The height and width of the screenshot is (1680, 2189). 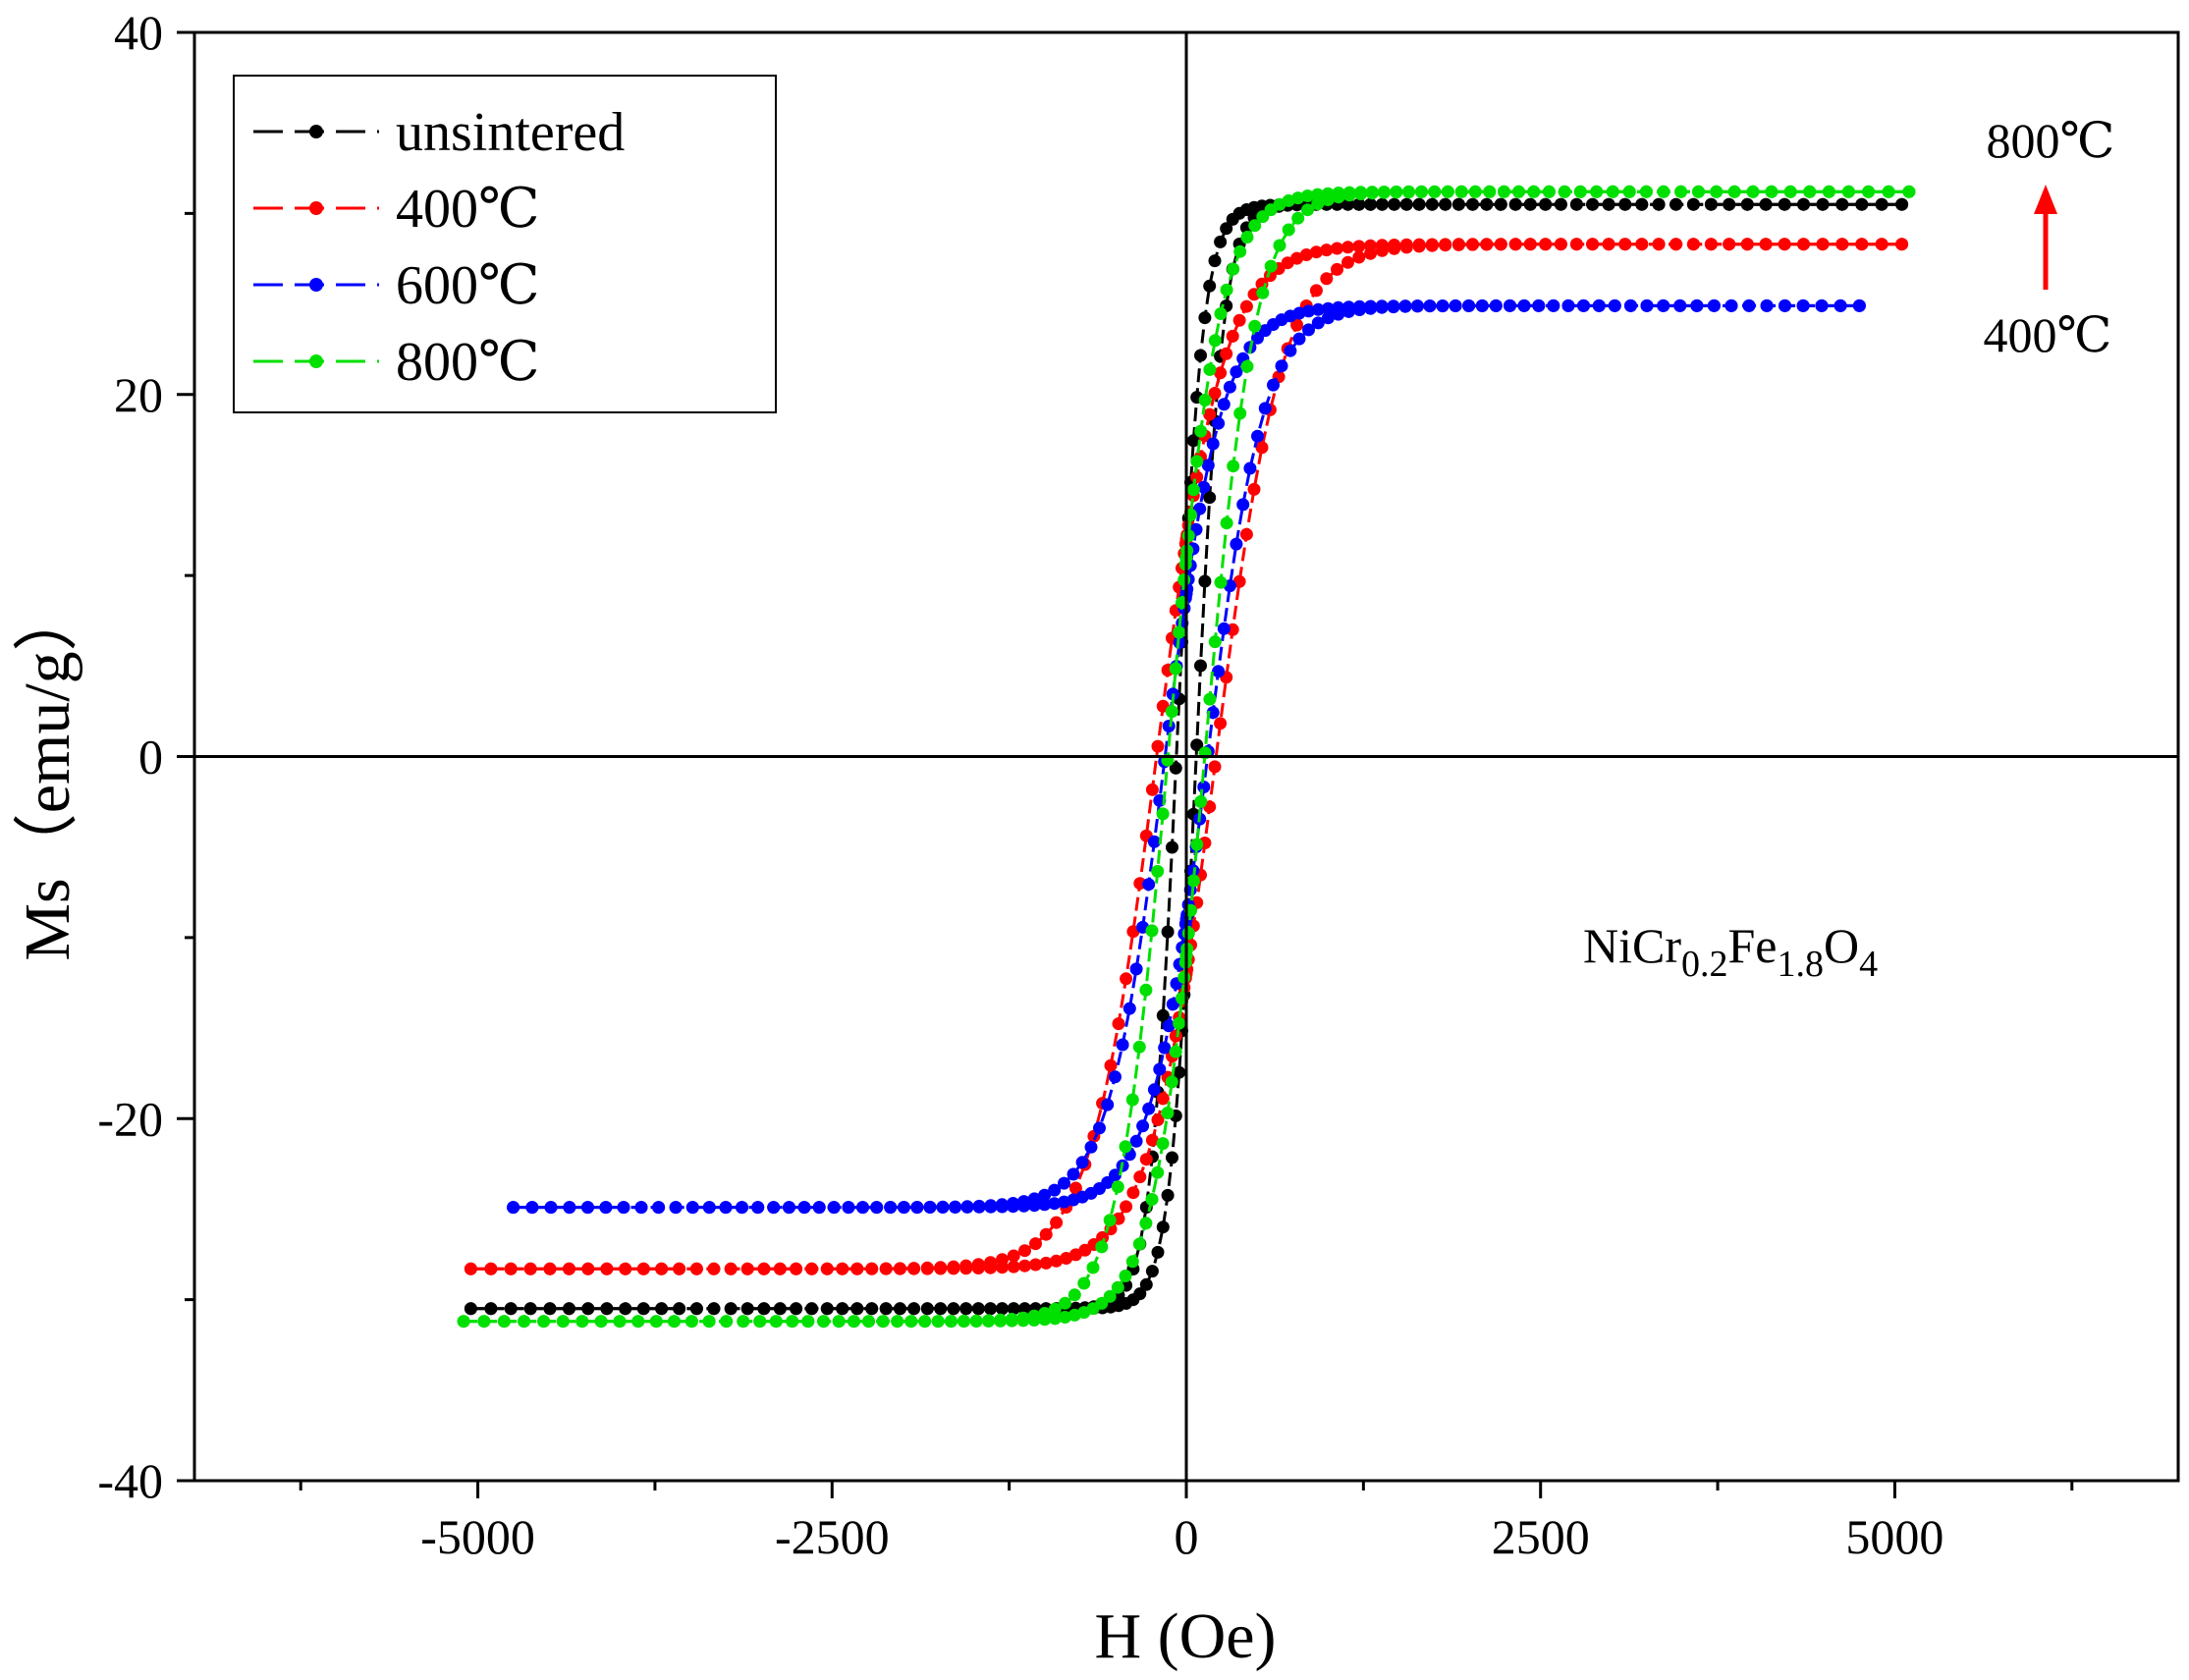 What do you see at coordinates (2048, 334) in the screenshot?
I see `arrow-bottom-label: 400℃` at bounding box center [2048, 334].